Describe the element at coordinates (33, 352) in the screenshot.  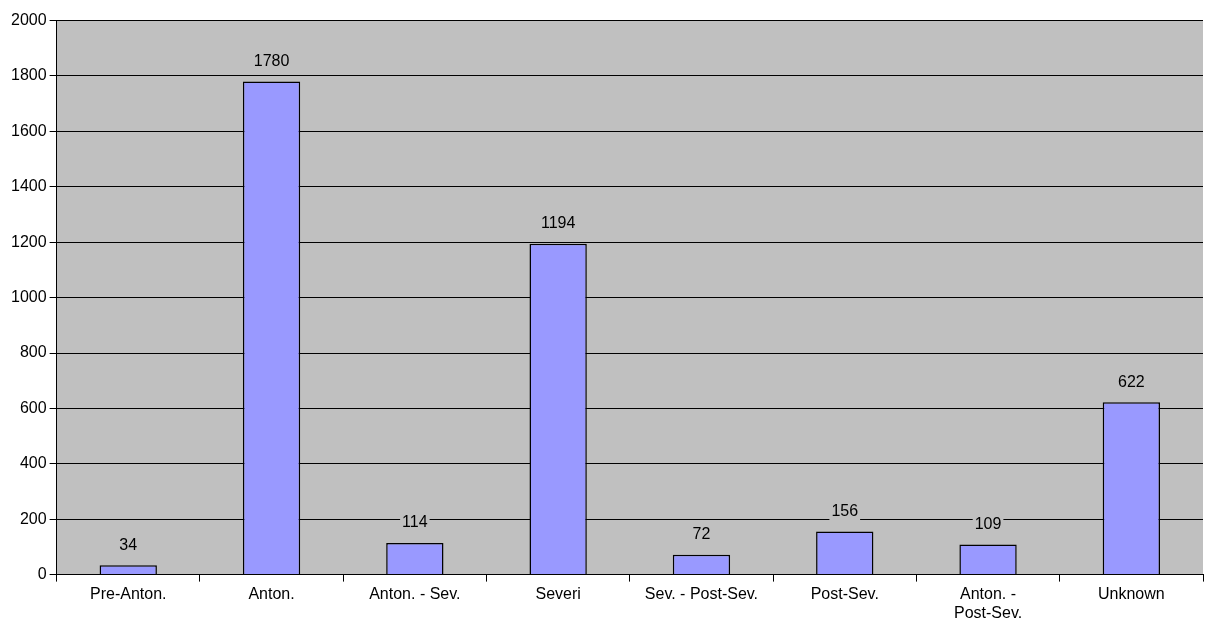
I see `y-tick-label: 800` at that location.